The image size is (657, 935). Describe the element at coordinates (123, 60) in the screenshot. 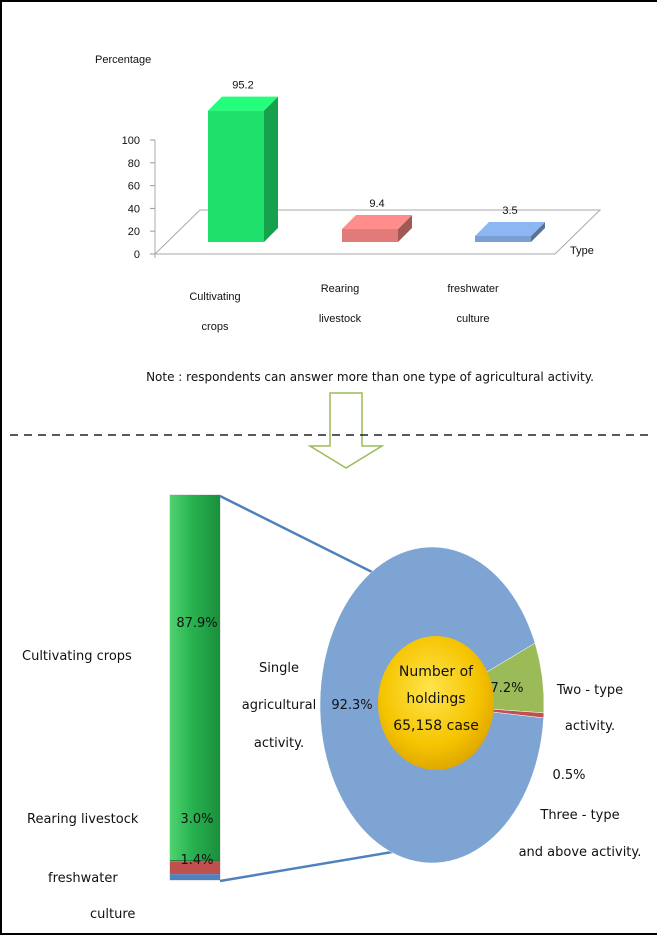

I see `y-axis-label: Percentage` at that location.